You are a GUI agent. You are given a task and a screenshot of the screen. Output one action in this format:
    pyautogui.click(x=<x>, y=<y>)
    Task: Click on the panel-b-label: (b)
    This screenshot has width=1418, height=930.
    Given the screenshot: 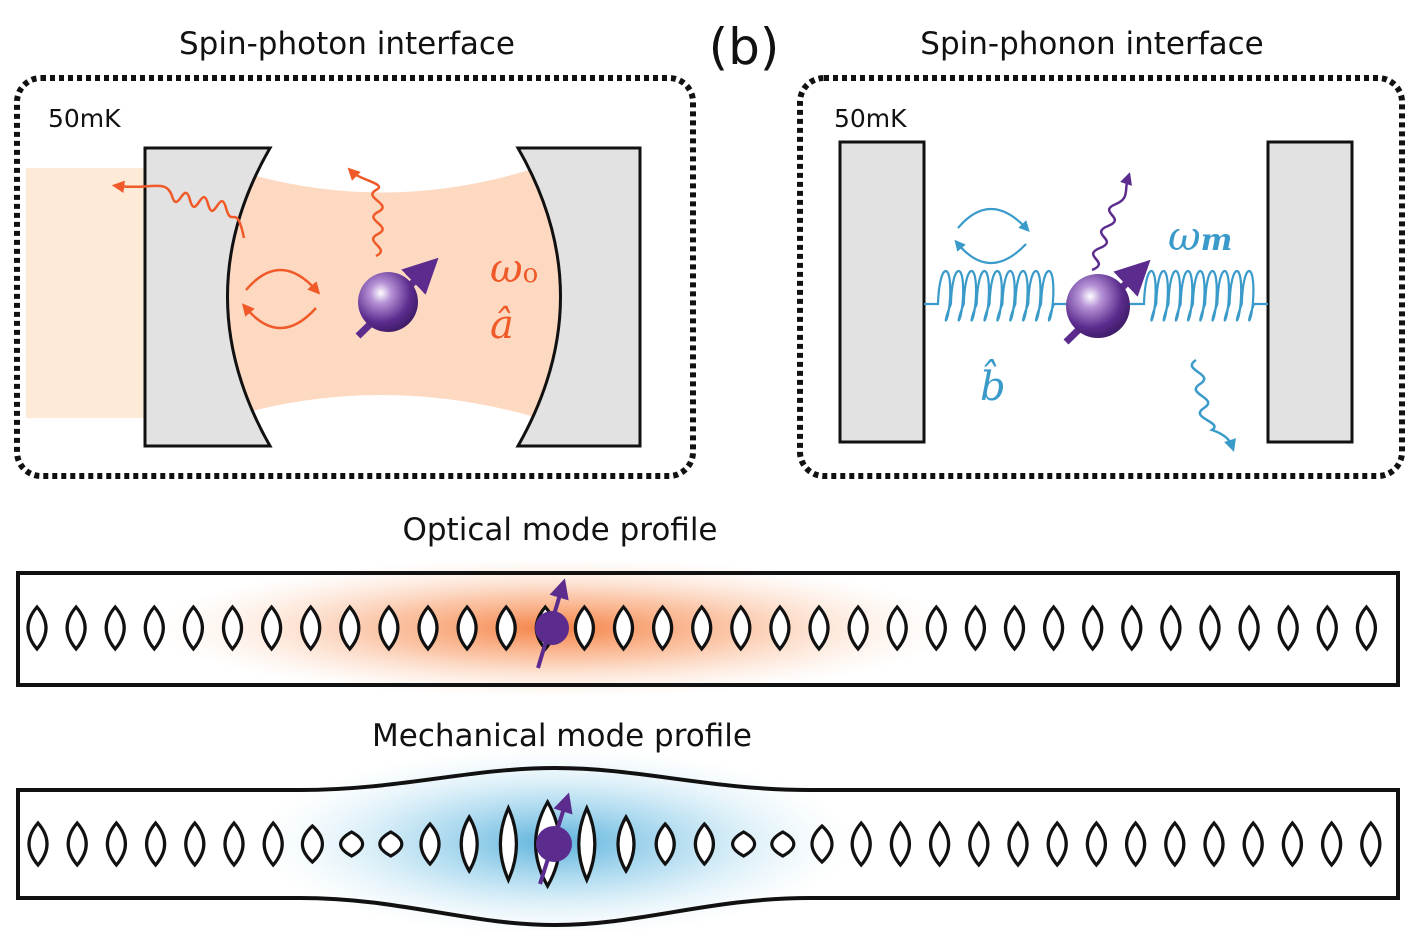 What is the action you would take?
    pyautogui.click(x=744, y=47)
    